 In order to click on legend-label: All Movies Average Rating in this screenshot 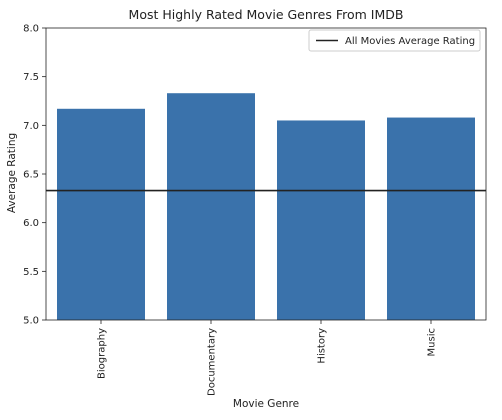, I will do `click(410, 41)`.